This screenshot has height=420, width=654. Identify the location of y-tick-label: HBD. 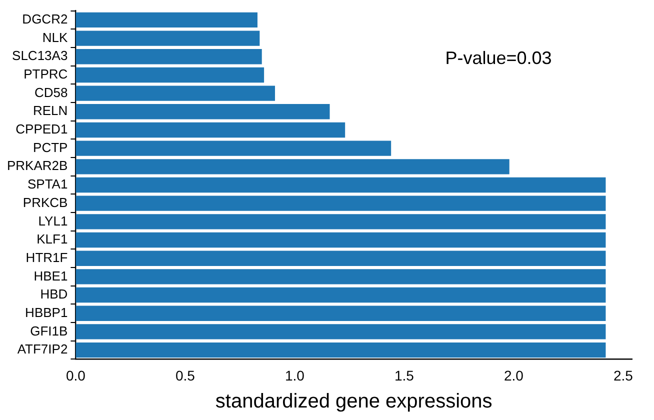
(54, 294).